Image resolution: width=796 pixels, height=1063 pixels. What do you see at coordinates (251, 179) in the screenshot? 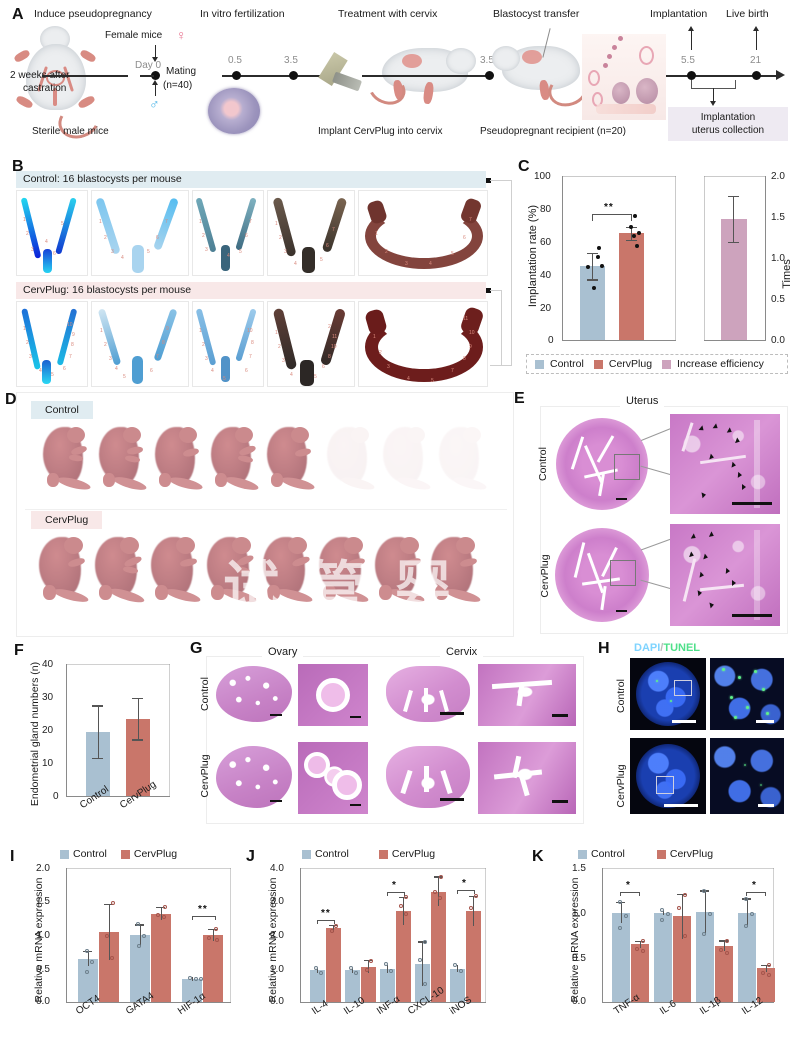
I see `panel-b-band-control: Control: 16 blastocysts per mouse` at bounding box center [251, 179].